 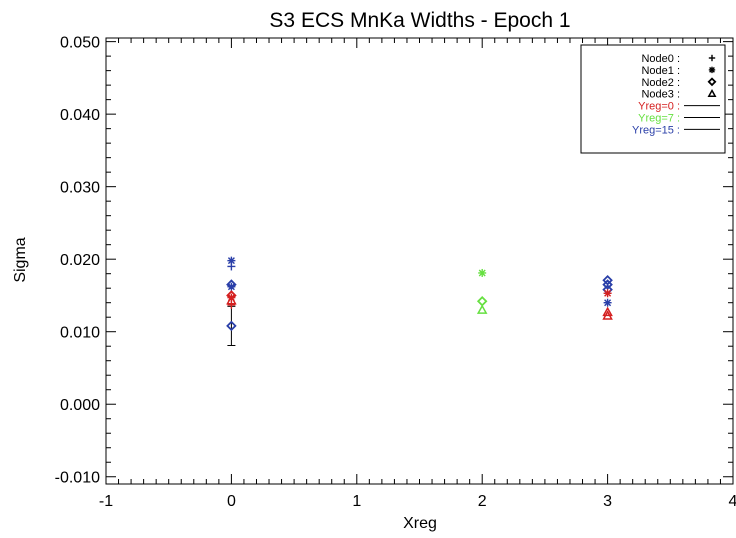 What do you see at coordinates (420, 523) in the screenshot?
I see `x-axis-label: Xreg` at bounding box center [420, 523].